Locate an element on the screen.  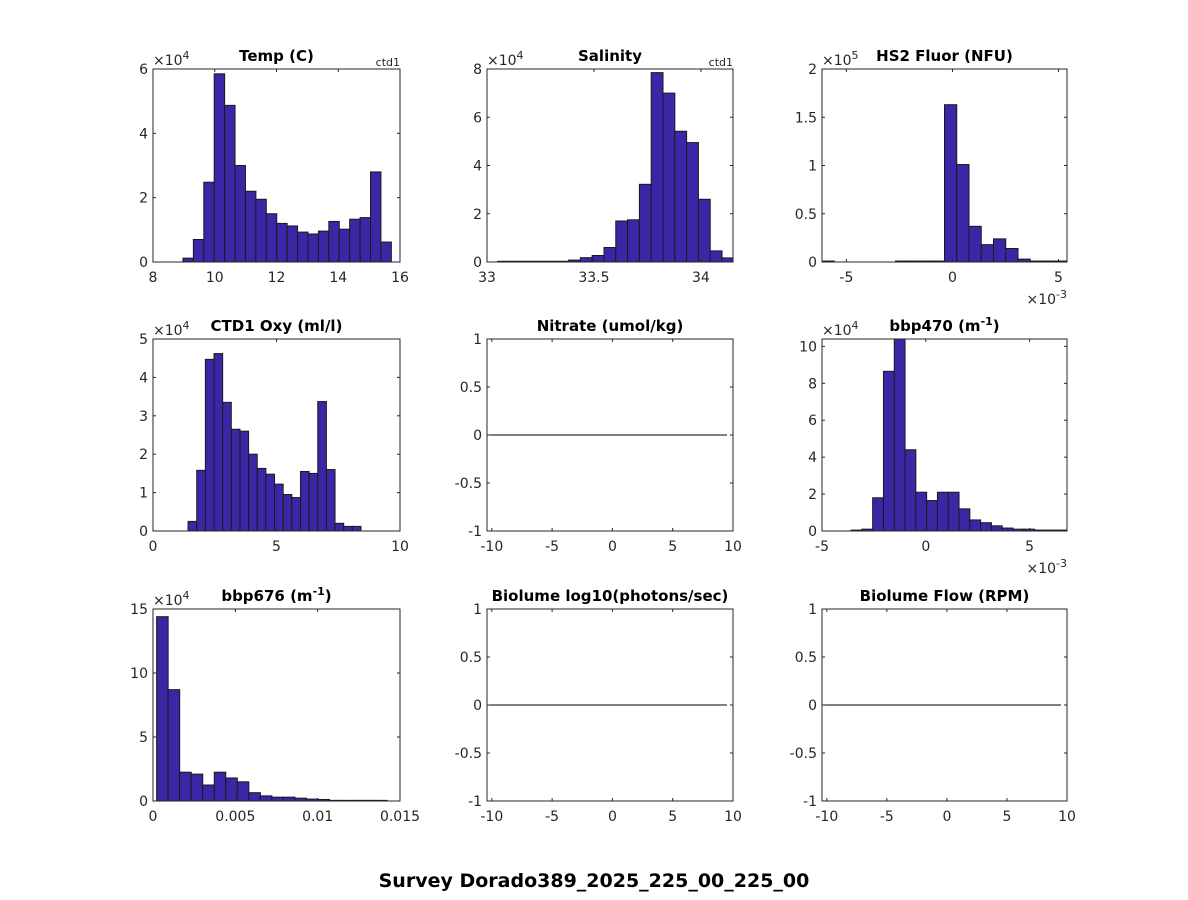
corner-label: ctd1 is located at coordinates (721, 62).